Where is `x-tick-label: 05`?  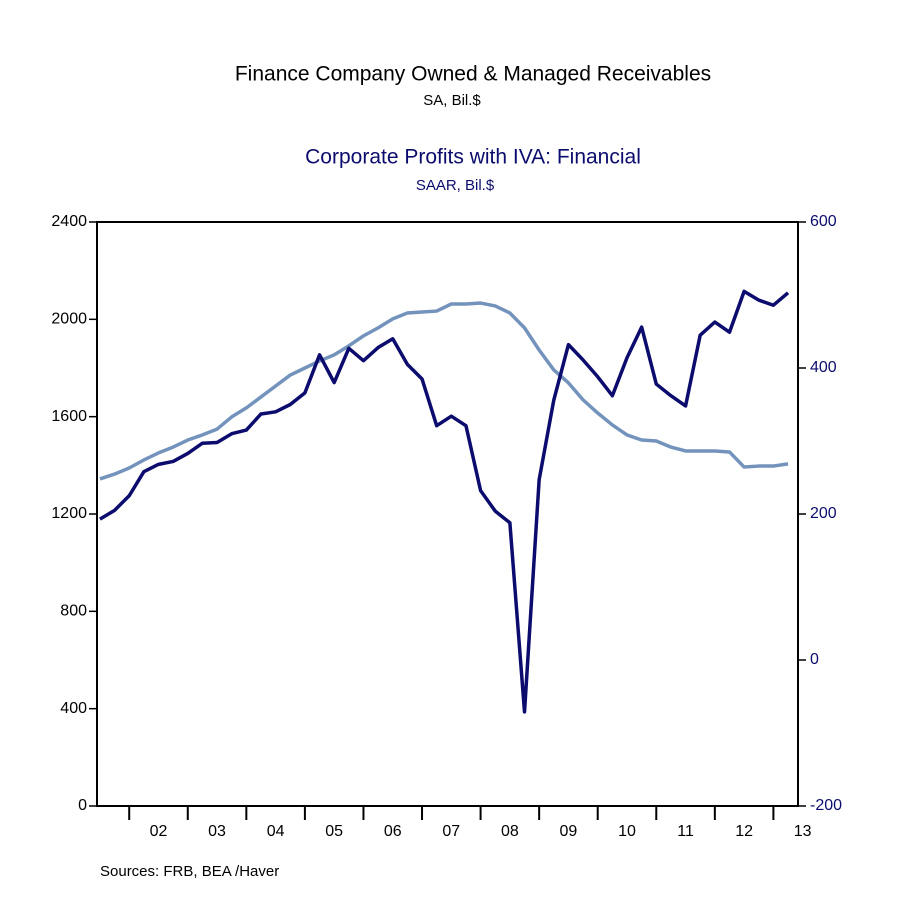 x-tick-label: 05 is located at coordinates (334, 831).